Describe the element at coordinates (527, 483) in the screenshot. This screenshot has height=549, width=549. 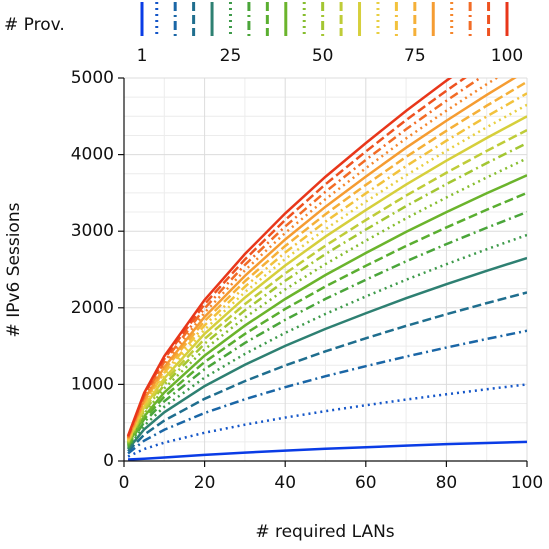
I see `x-tick-label: 100` at that location.